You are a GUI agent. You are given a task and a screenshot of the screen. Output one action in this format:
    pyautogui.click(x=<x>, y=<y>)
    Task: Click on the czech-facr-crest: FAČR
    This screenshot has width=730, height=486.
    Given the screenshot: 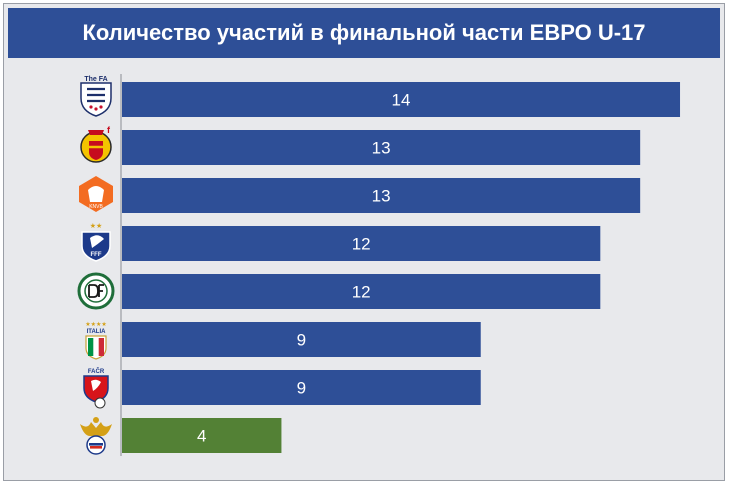 What is the action you would take?
    pyautogui.click(x=96, y=388)
    